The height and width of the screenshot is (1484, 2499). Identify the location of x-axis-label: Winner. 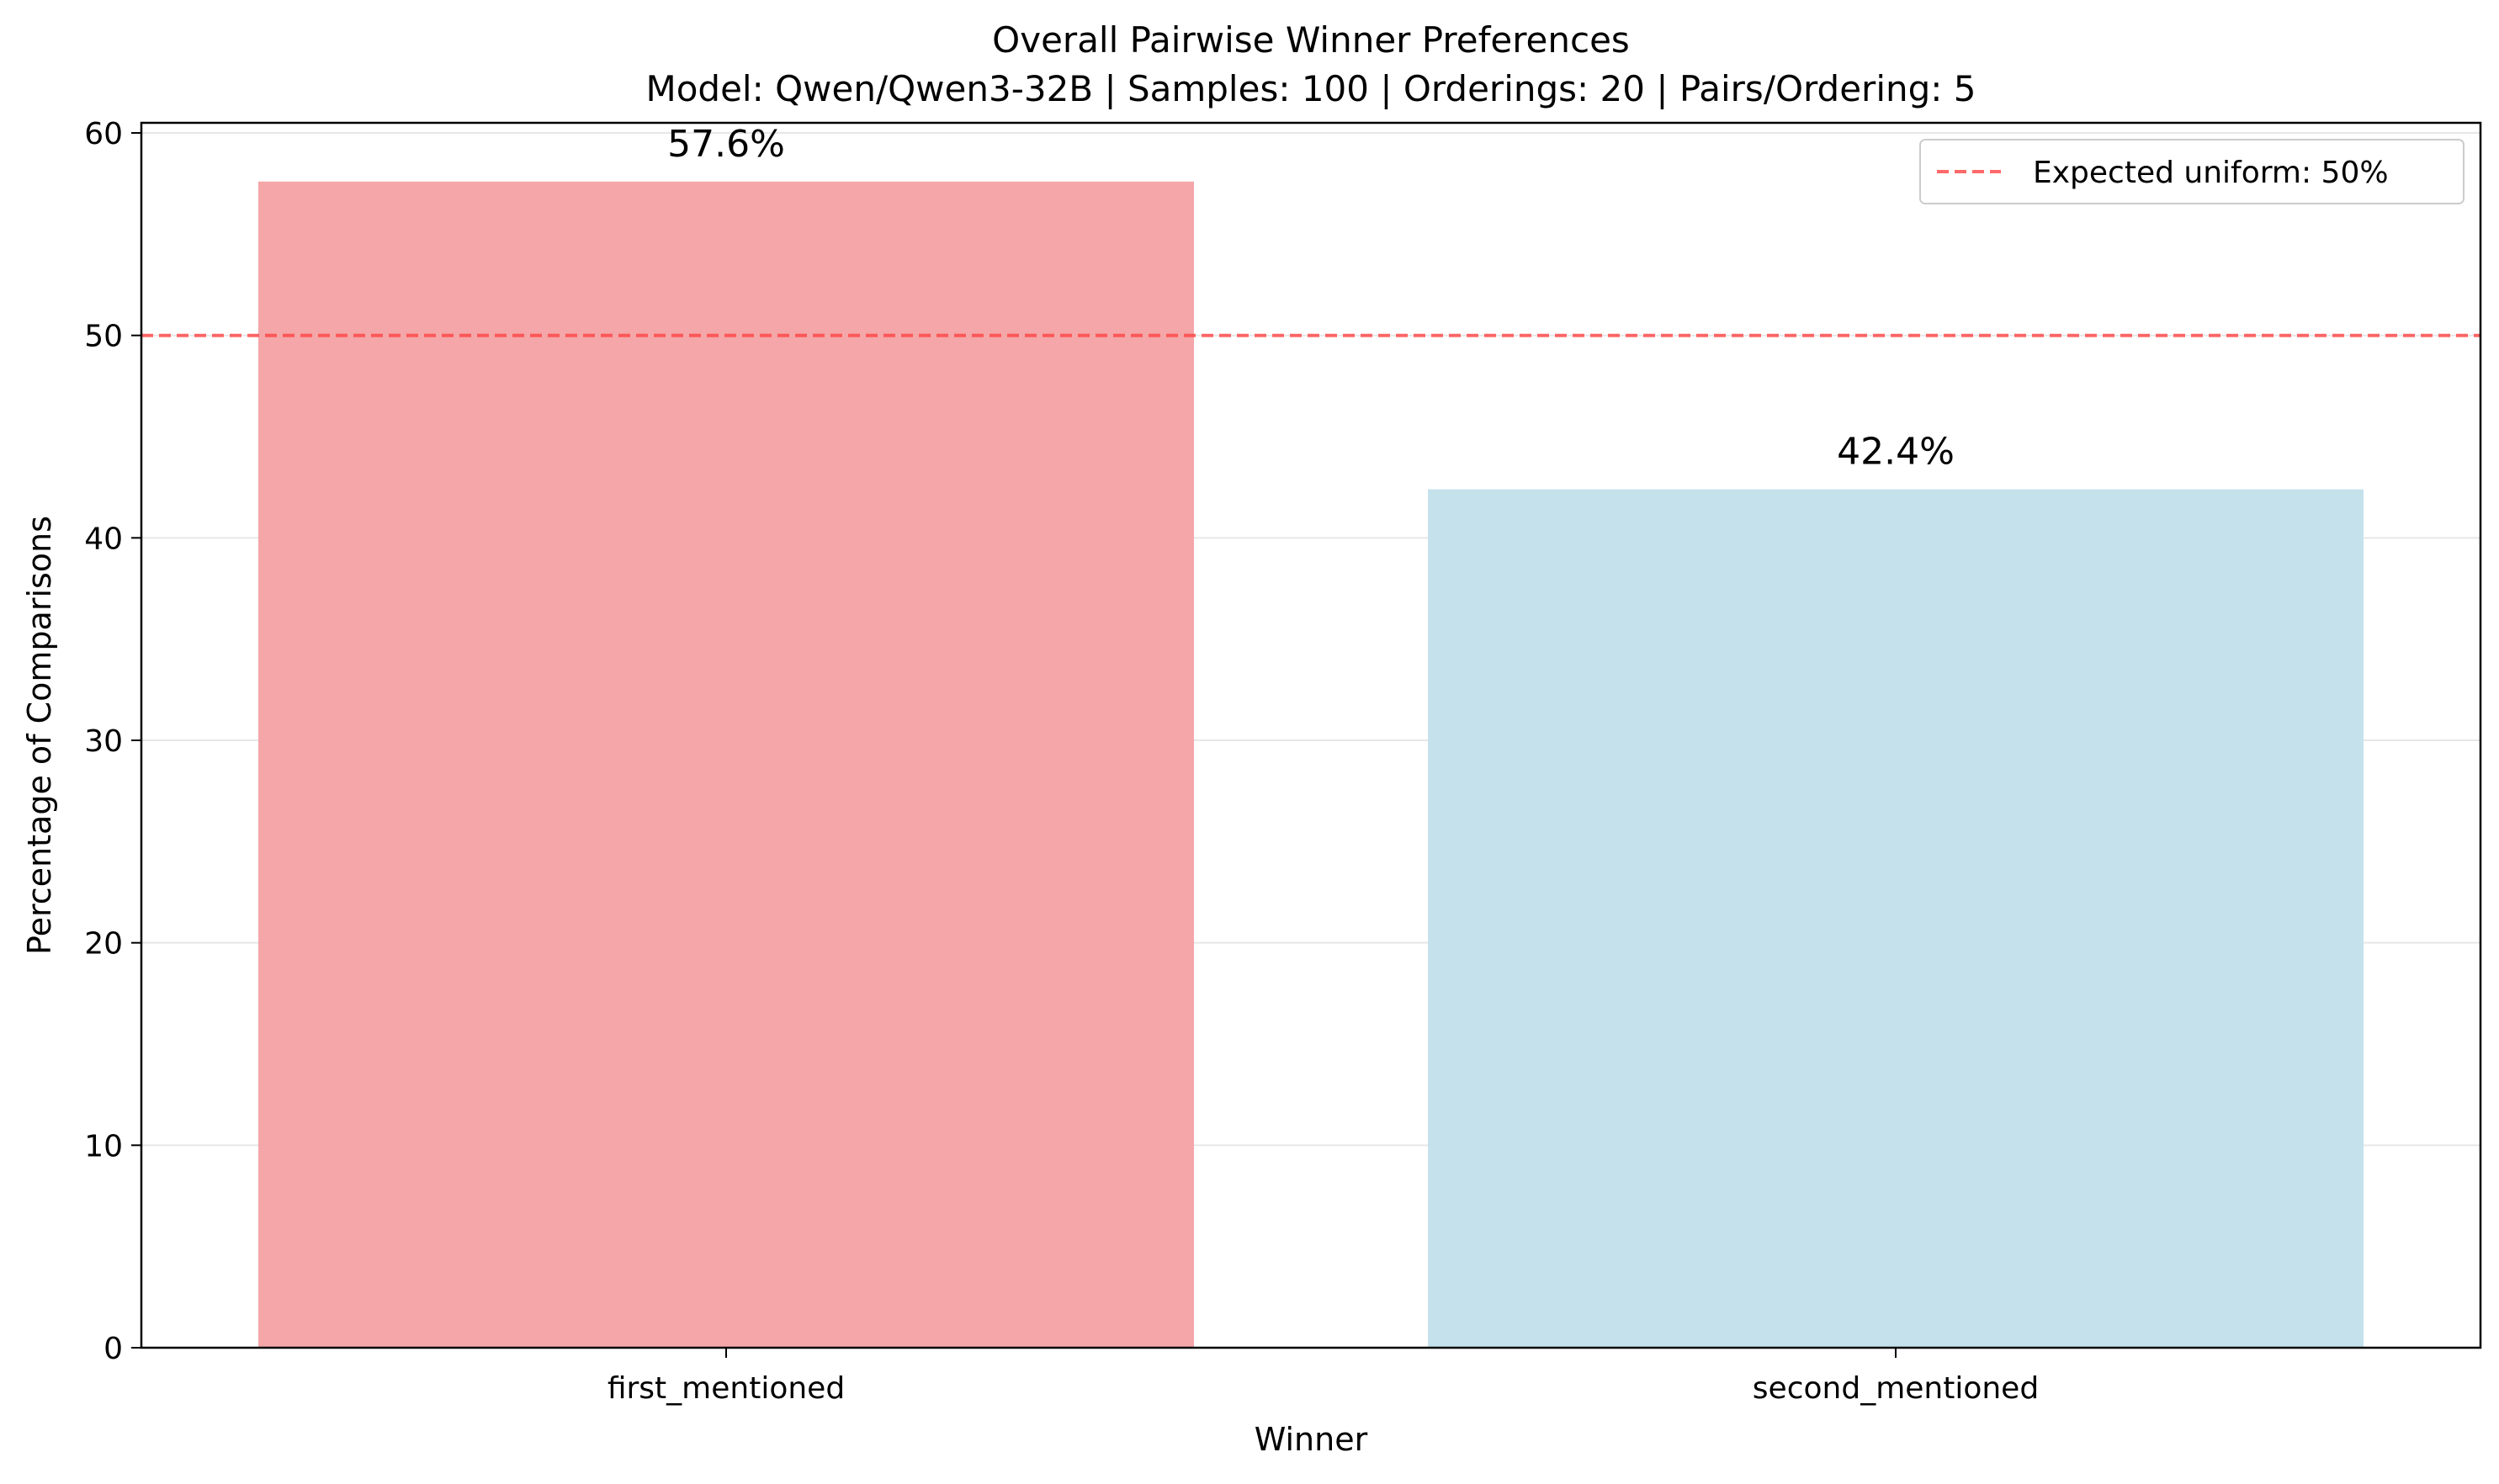
(1311, 1439).